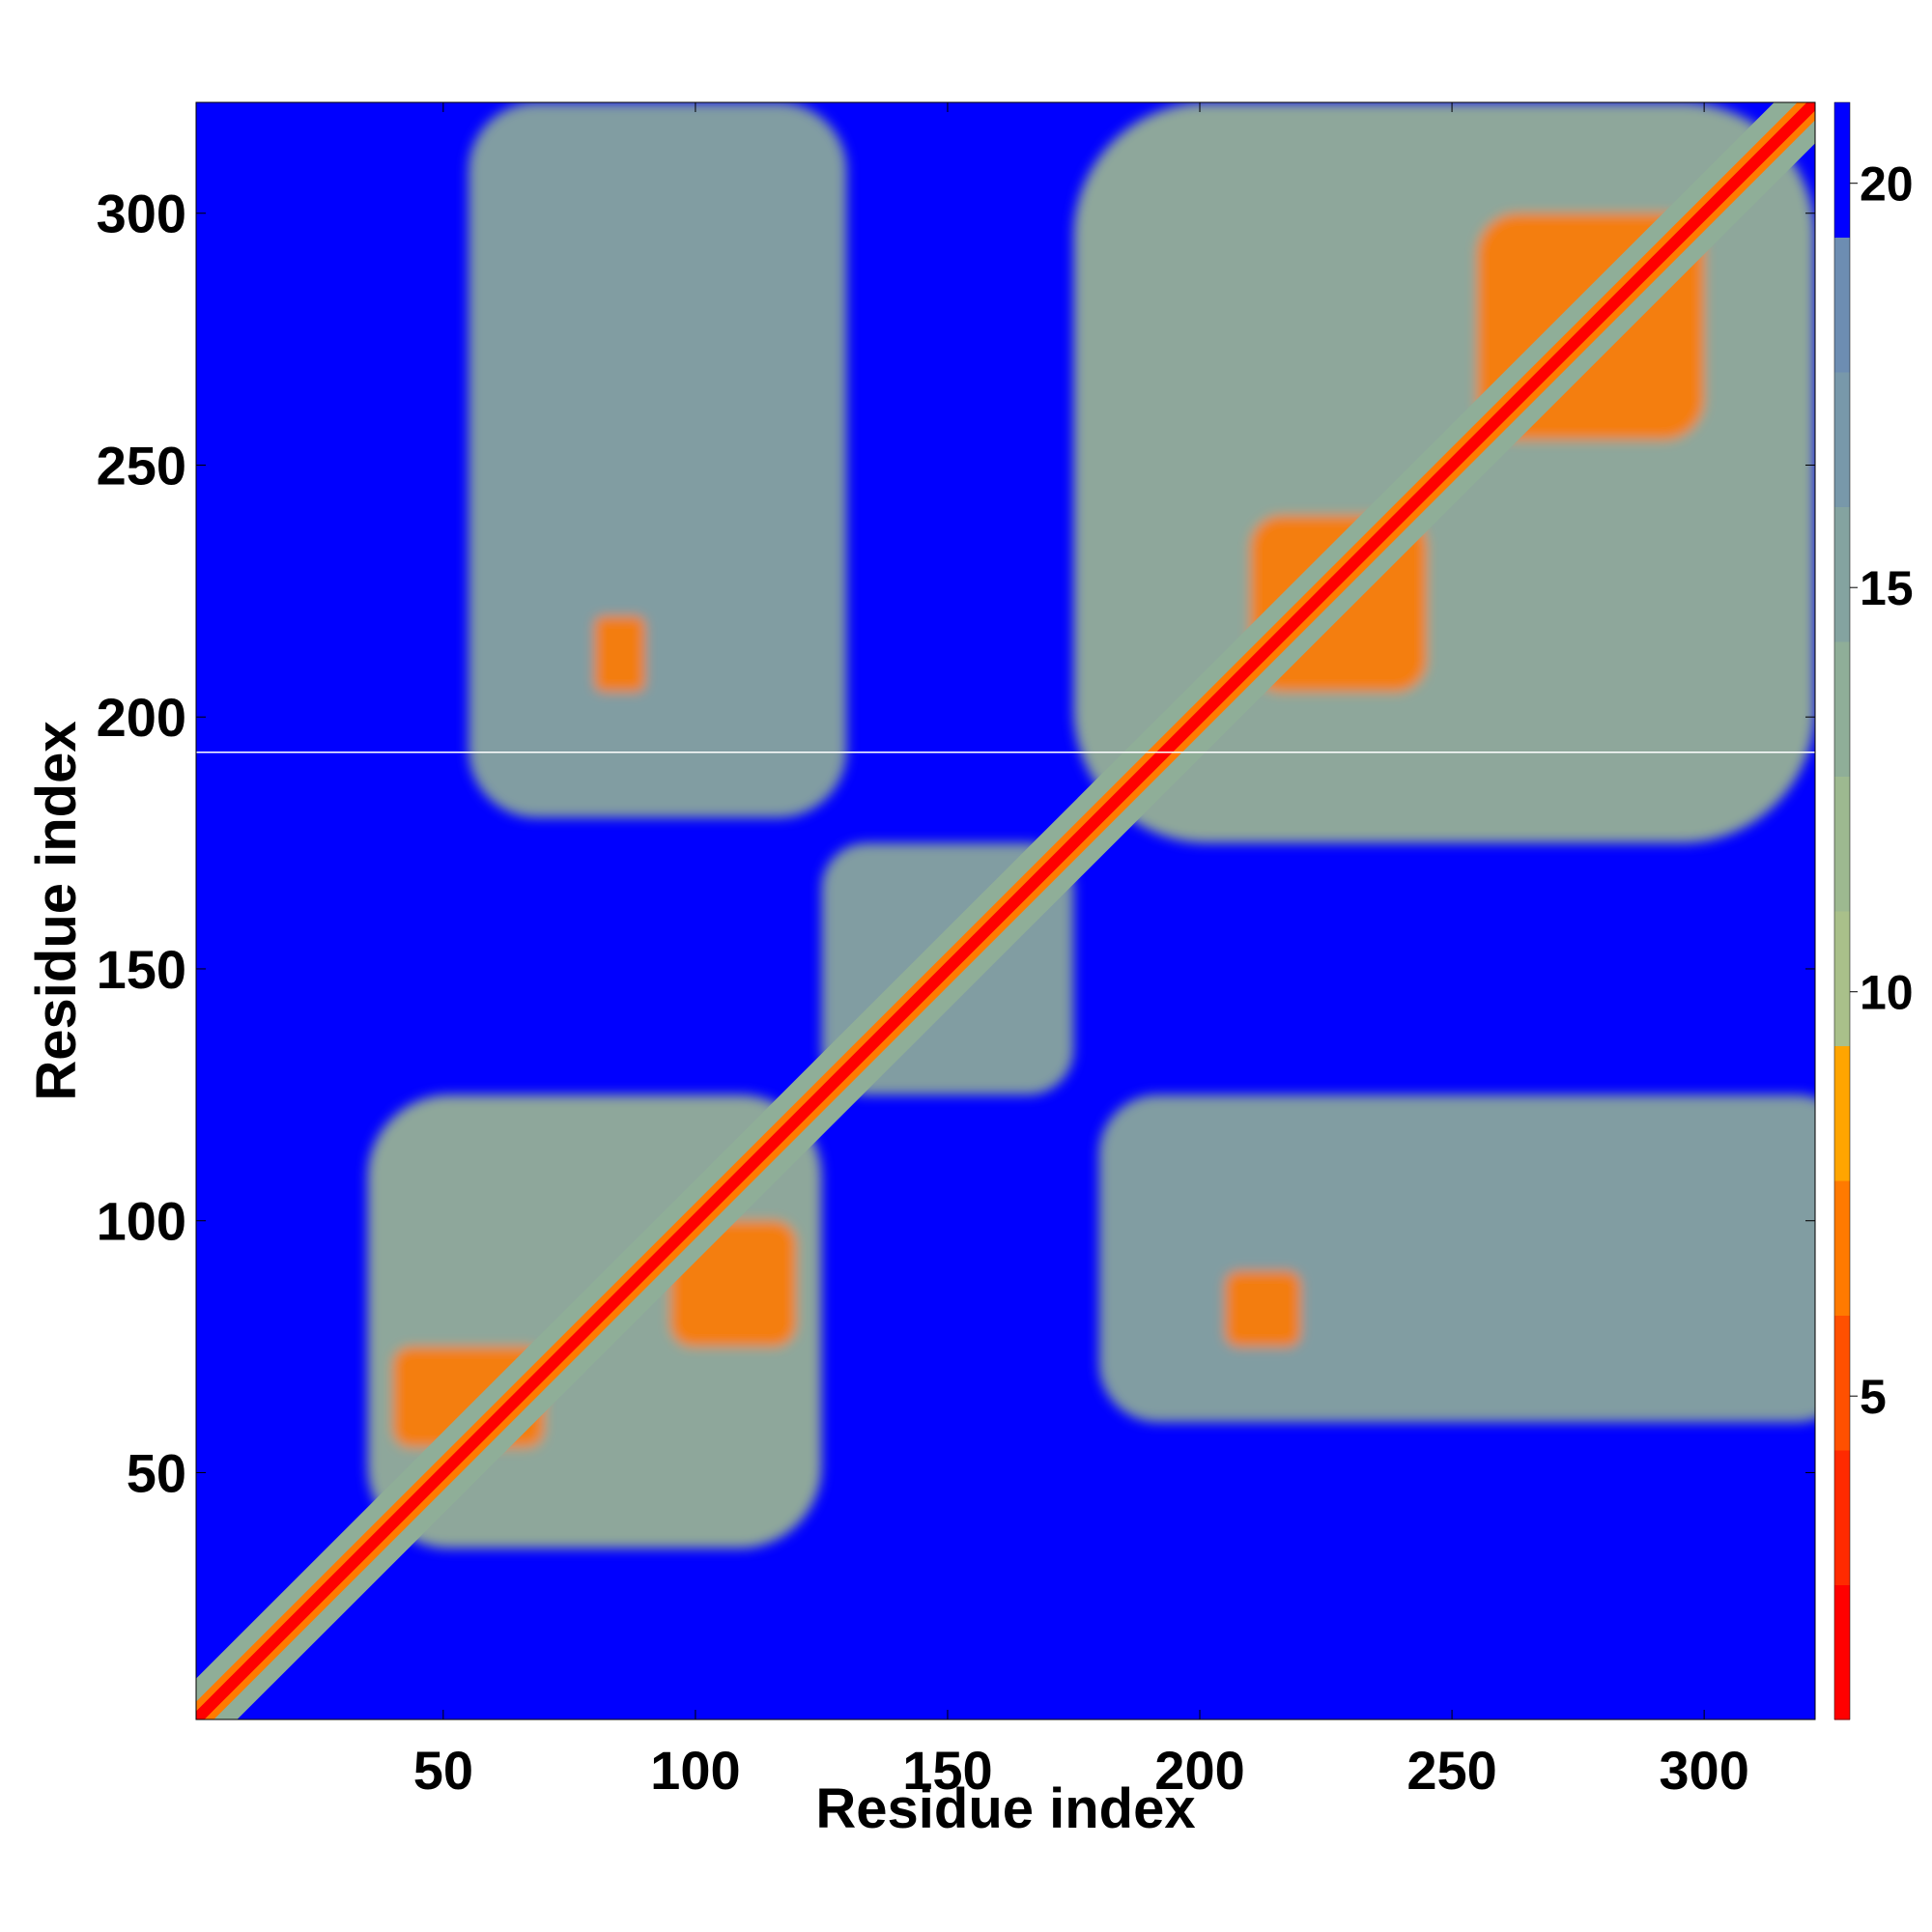 This screenshot has height=1932, width=1932. Describe the element at coordinates (141, 717) in the screenshot. I see `y-tick-label: 200` at that location.